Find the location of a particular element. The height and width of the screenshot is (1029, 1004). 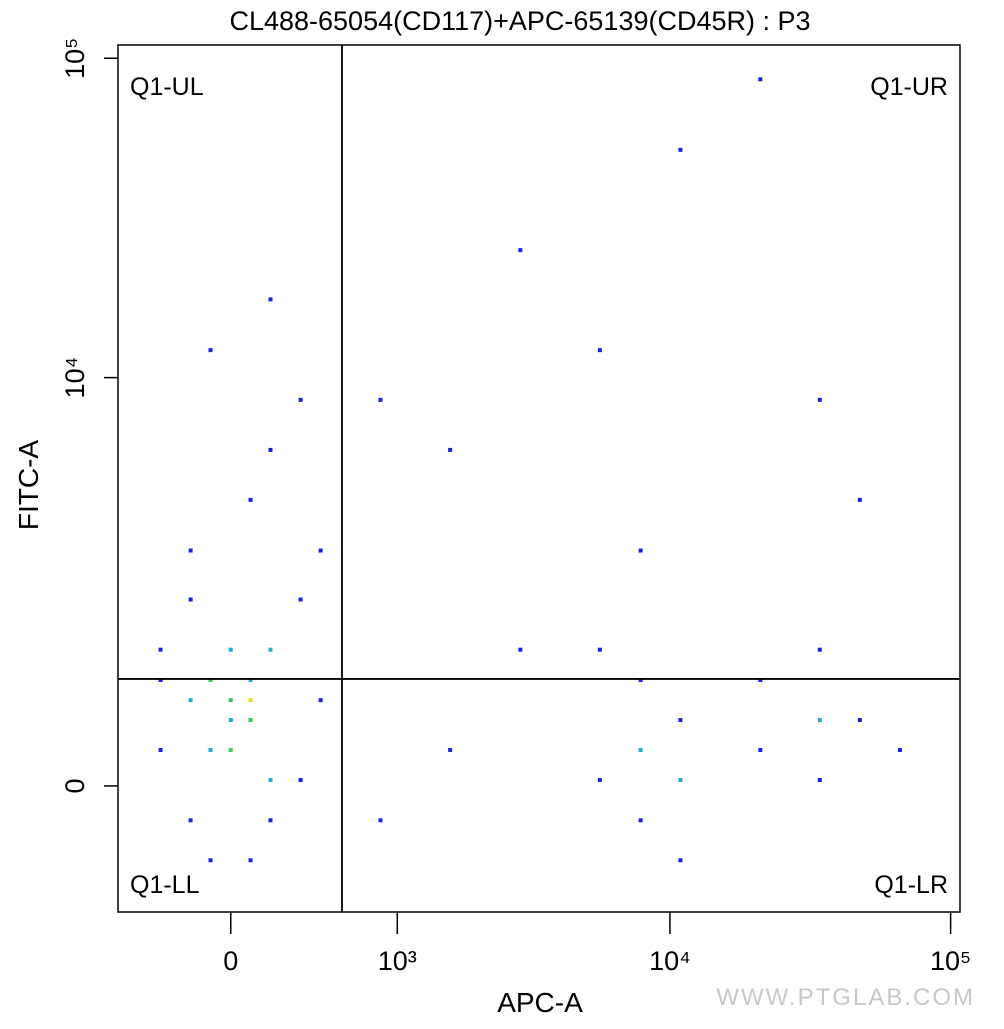

y-tick-label: 10⁴ is located at coordinates (75, 378).